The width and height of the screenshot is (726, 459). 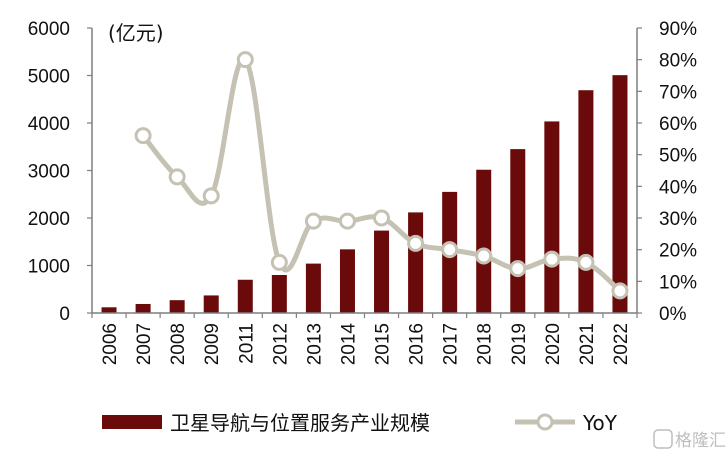 I want to click on x-tick-label: 2020, so click(x=553, y=344).